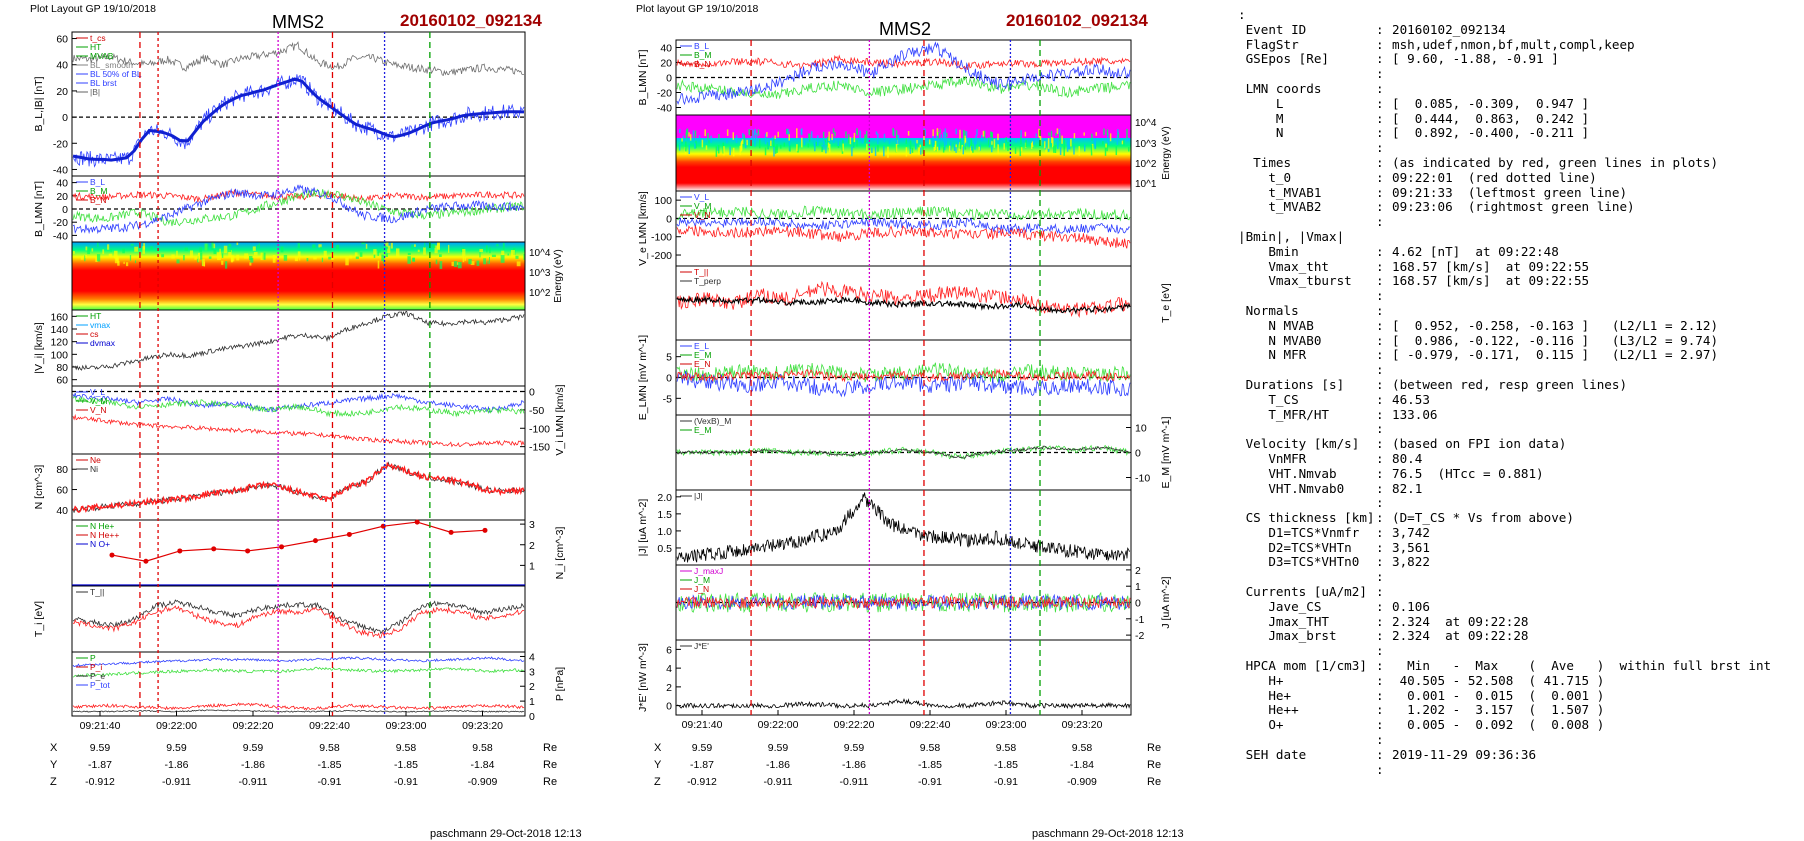 The width and height of the screenshot is (1804, 841). Describe the element at coordinates (1479, 444) in the screenshot. I see `info-value: (based on FPI ion data)` at that location.